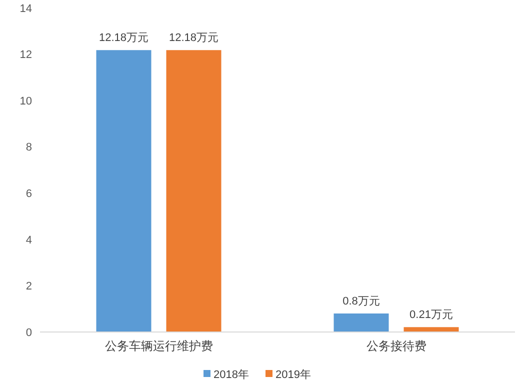 Image resolution: width=527 pixels, height=387 pixels. I want to click on y-tick-label: 14, so click(26, 8).